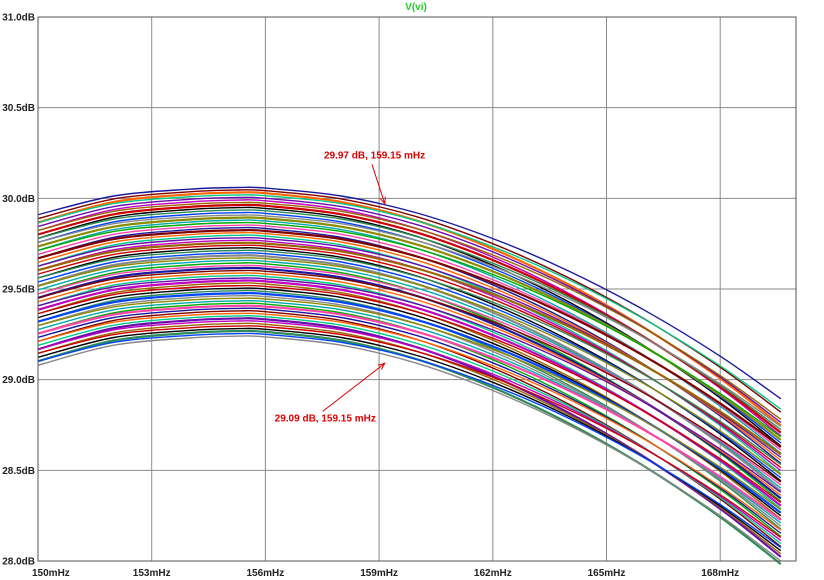 This screenshot has width=824, height=580. What do you see at coordinates (325, 418) in the screenshot?
I see `annotation-label: 29.09 dB, 159.15 mHz` at bounding box center [325, 418].